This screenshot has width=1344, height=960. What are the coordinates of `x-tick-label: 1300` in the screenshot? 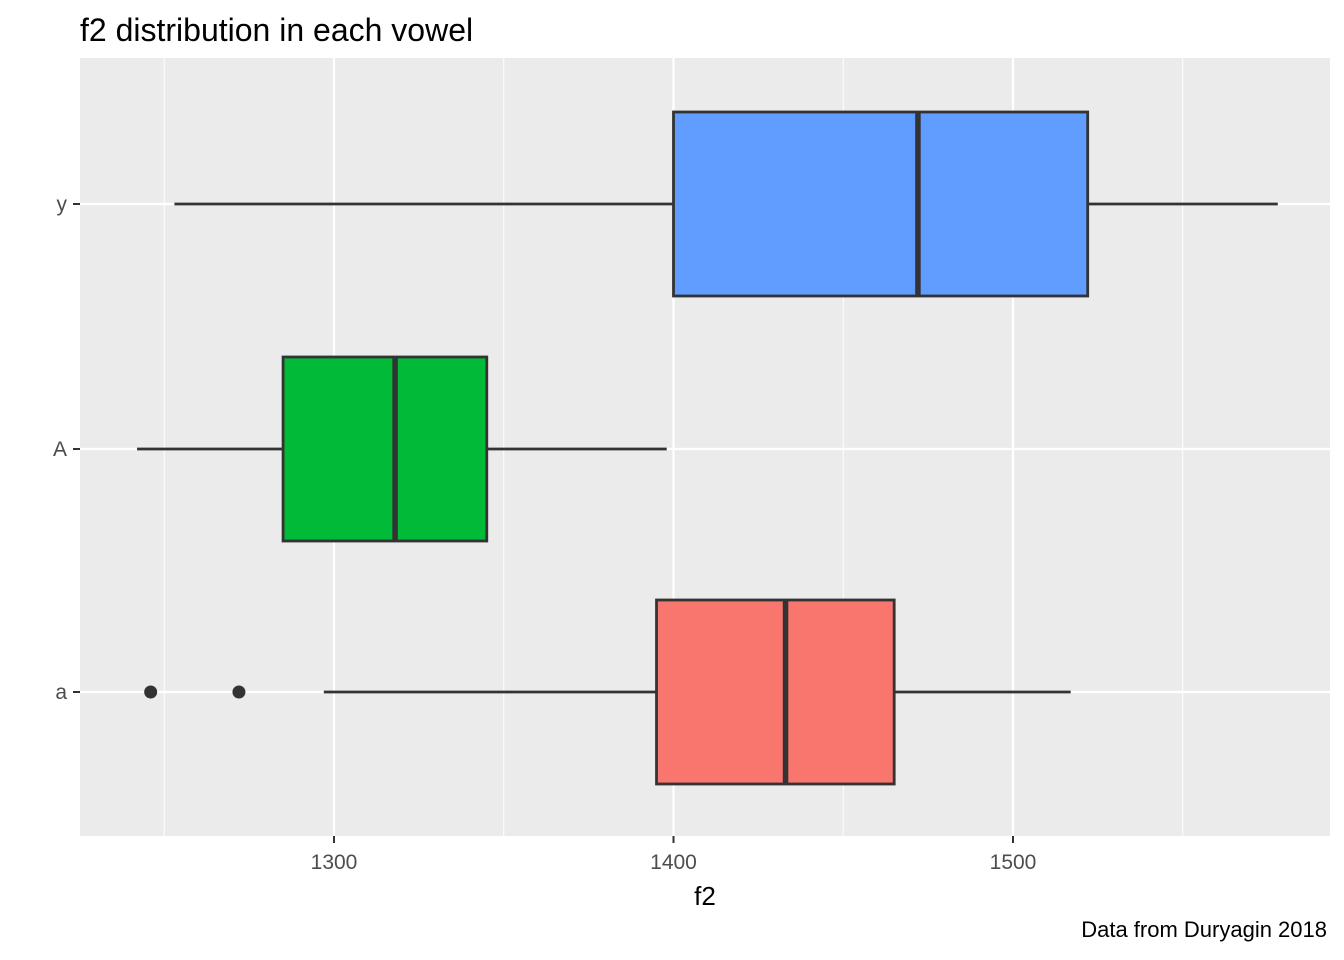 It's located at (334, 862).